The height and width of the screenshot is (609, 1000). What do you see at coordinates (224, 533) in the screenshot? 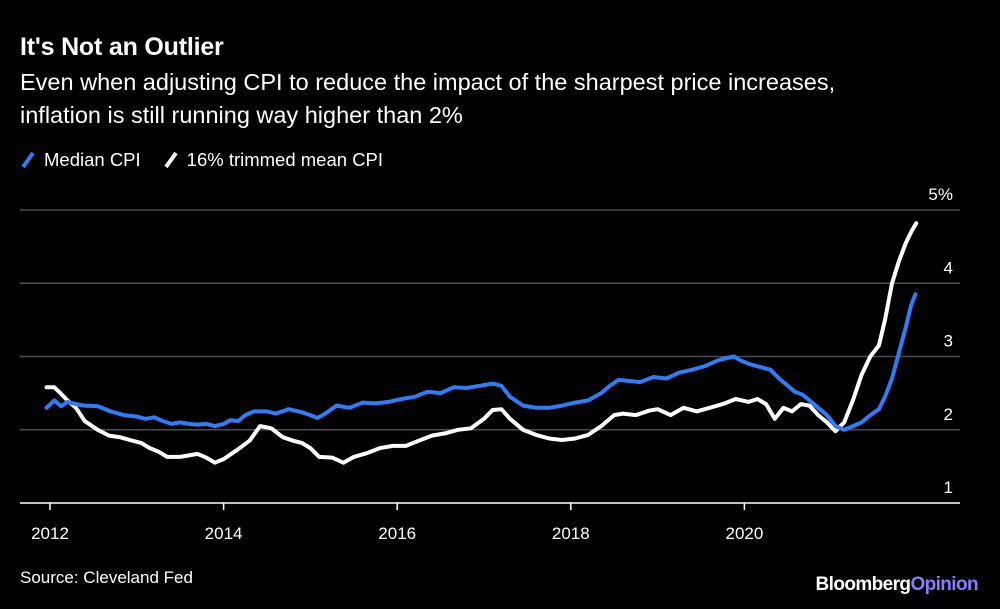
I see `x-tick-label-2014: 2014` at bounding box center [224, 533].